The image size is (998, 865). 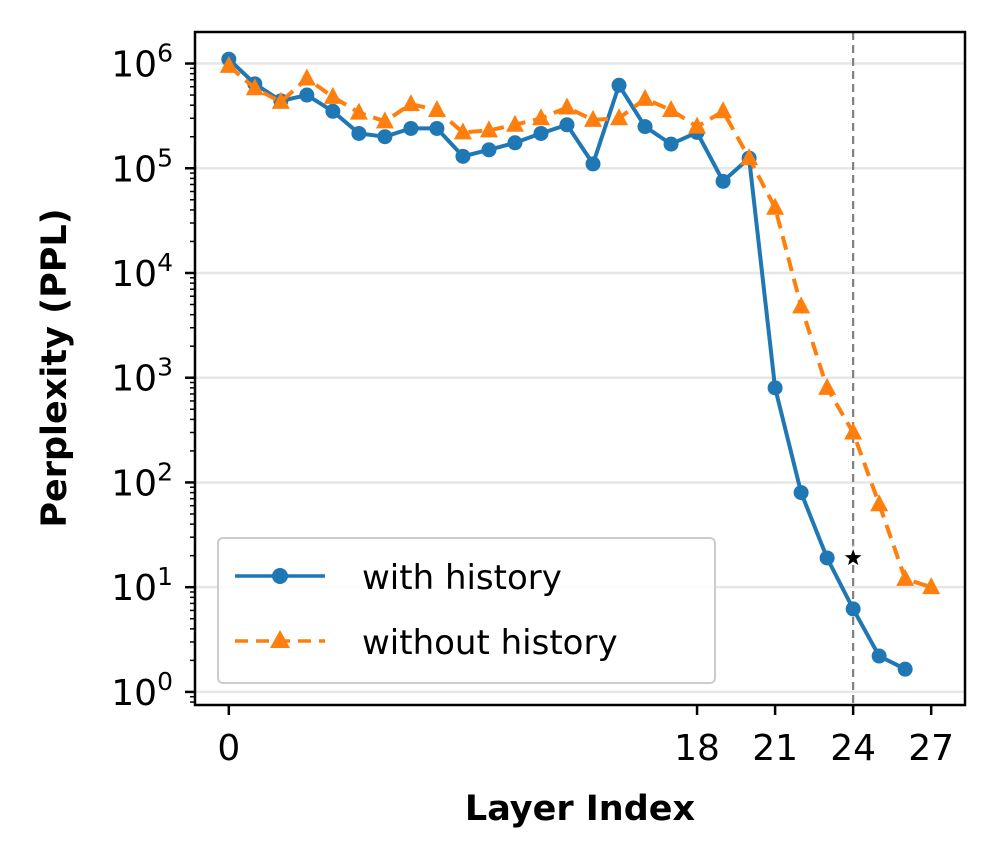 I want to click on x-tick-label: 21, so click(x=775, y=748).